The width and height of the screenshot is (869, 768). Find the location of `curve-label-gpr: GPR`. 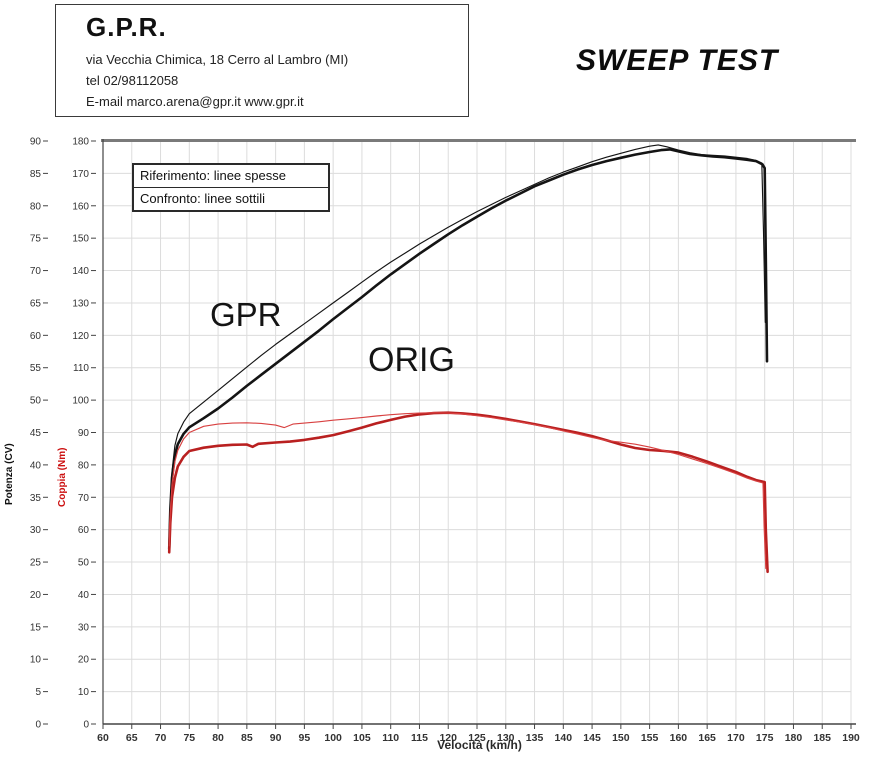

curve-label-gpr: GPR is located at coordinates (246, 314).